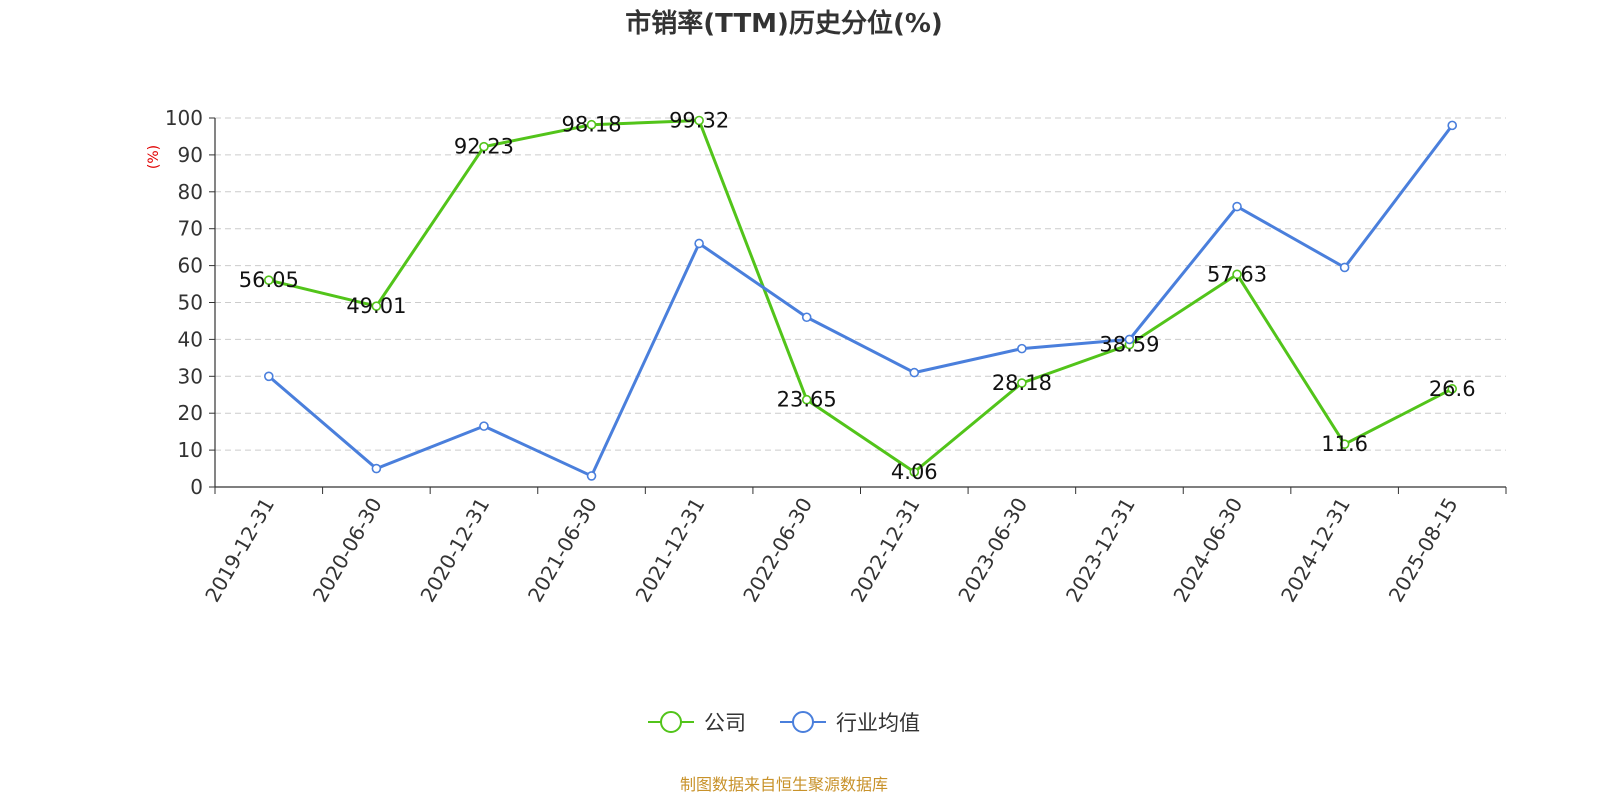 The width and height of the screenshot is (1600, 800). I want to click on legend: 公司 行业均值, so click(784, 723).